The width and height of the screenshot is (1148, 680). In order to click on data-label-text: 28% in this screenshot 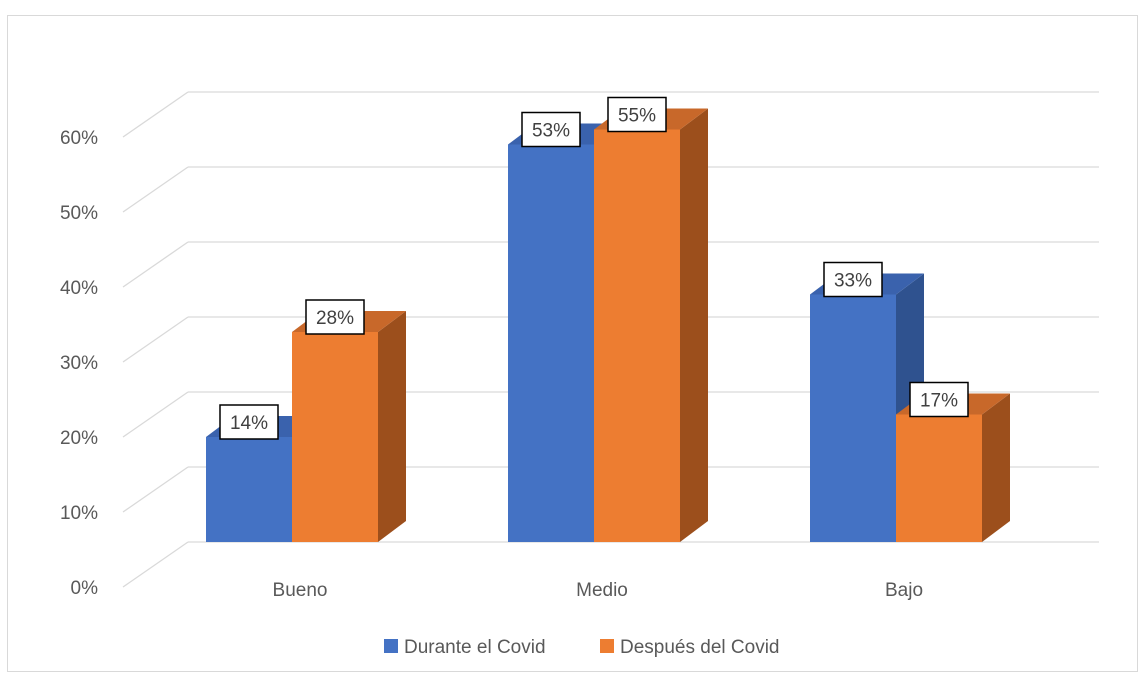, I will do `click(335, 318)`.